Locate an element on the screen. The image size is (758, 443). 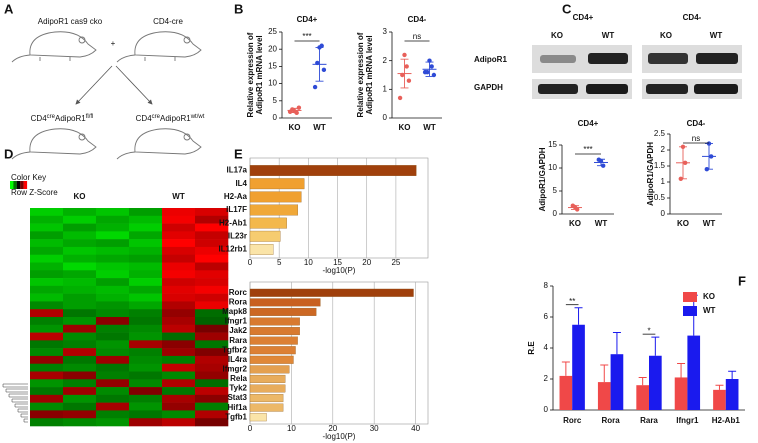
legend-label: KO is located at coordinates (709, 296).